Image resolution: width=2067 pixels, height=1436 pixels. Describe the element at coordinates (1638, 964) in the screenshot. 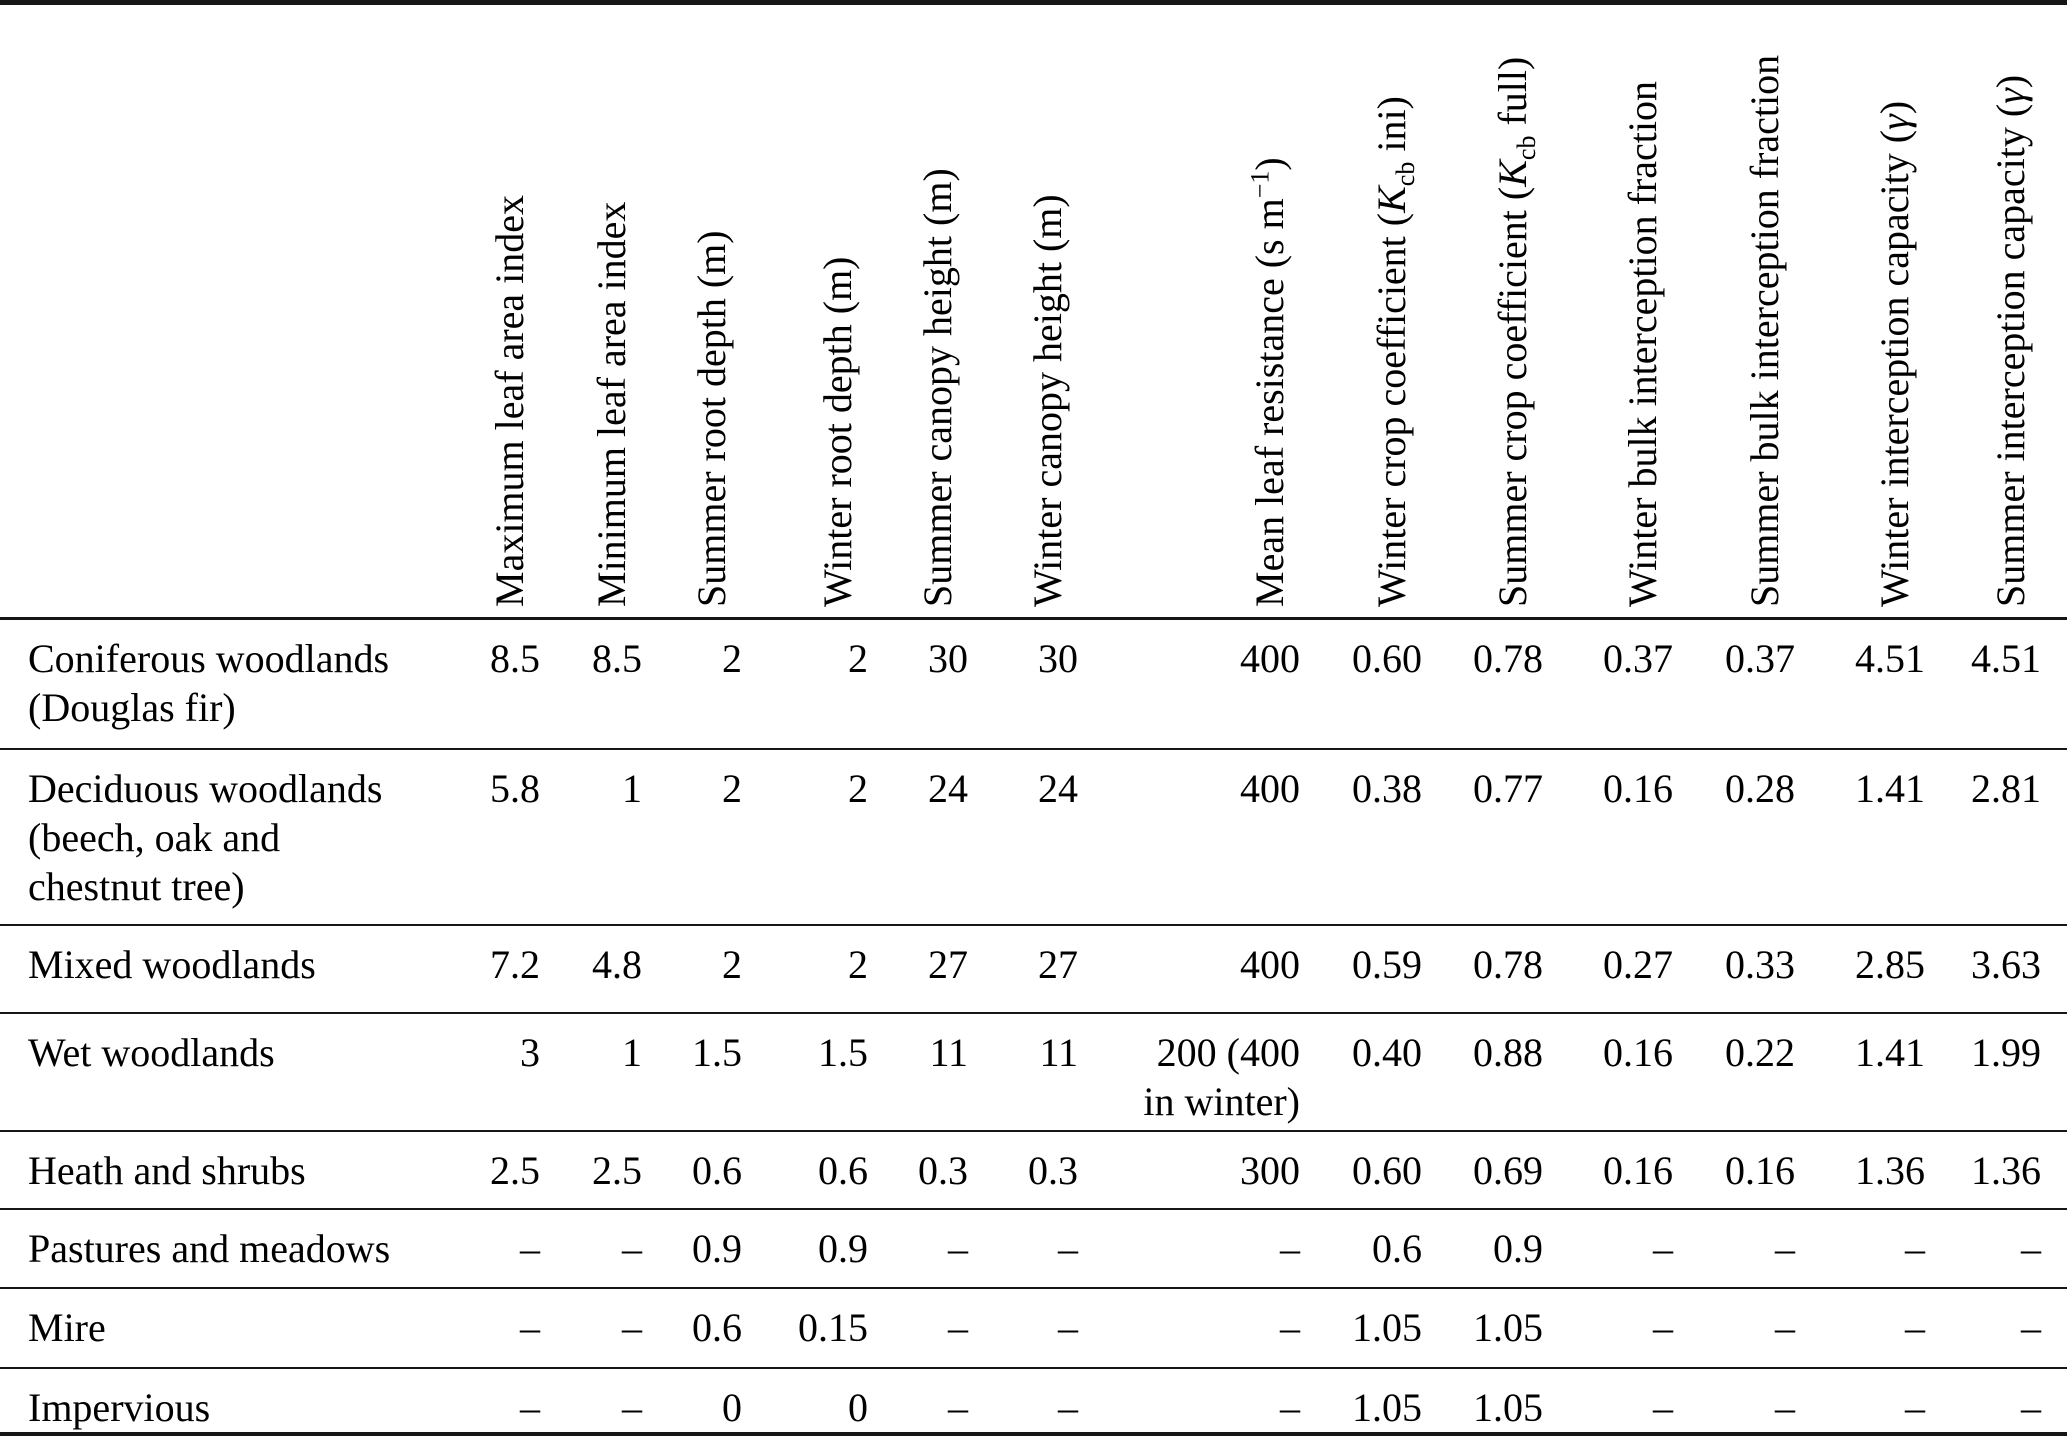

I see `value-cell: 0.27` at that location.